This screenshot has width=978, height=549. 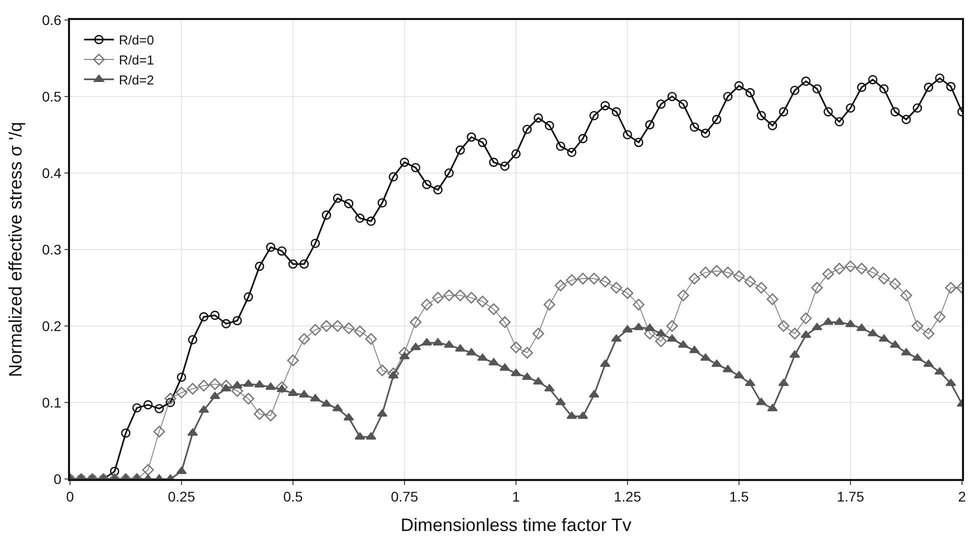 I want to click on x-tick-label: 1.25, so click(x=628, y=496).